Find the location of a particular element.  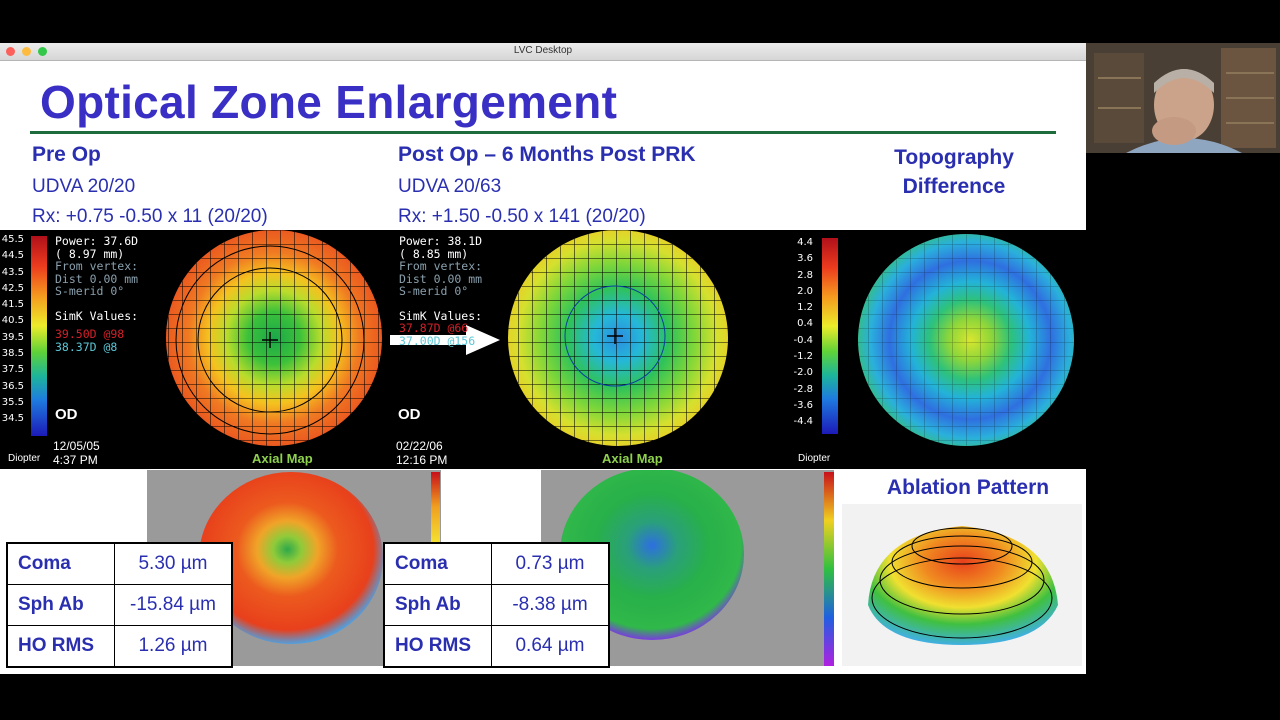

postop-eye-label: OD is located at coordinates (409, 414).